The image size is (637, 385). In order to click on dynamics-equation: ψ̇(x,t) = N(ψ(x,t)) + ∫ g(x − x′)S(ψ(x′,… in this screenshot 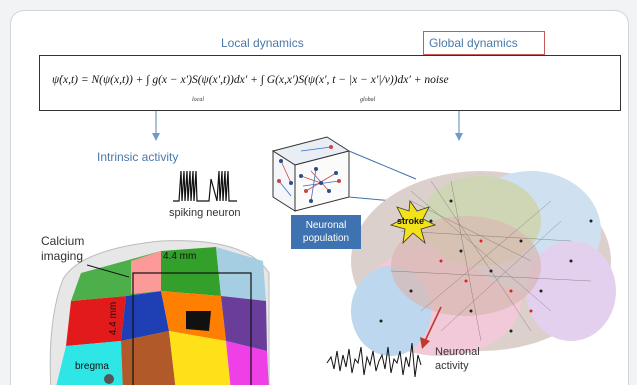, I will do `click(250, 80)`.